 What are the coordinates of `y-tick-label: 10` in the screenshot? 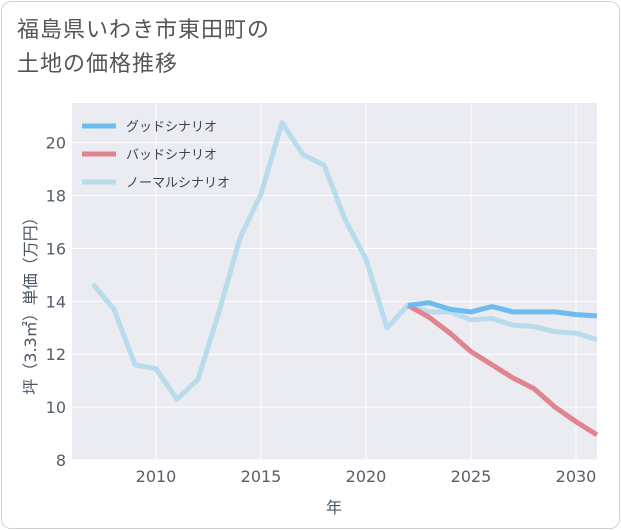 It's located at (56, 407).